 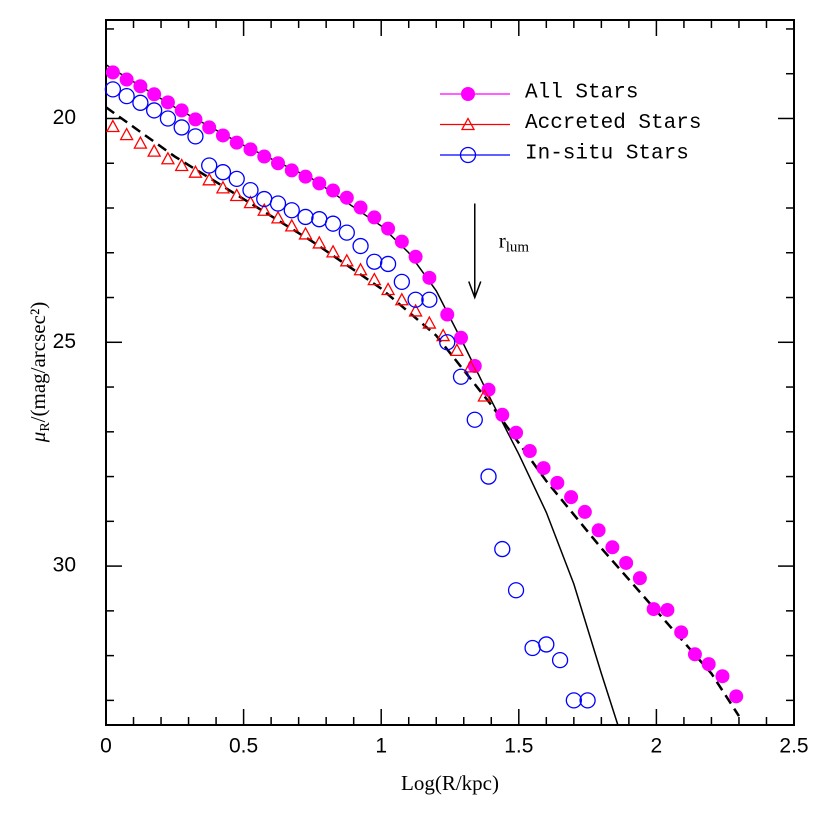 I want to click on legend-label: Accreted Stars, so click(x=613, y=123).